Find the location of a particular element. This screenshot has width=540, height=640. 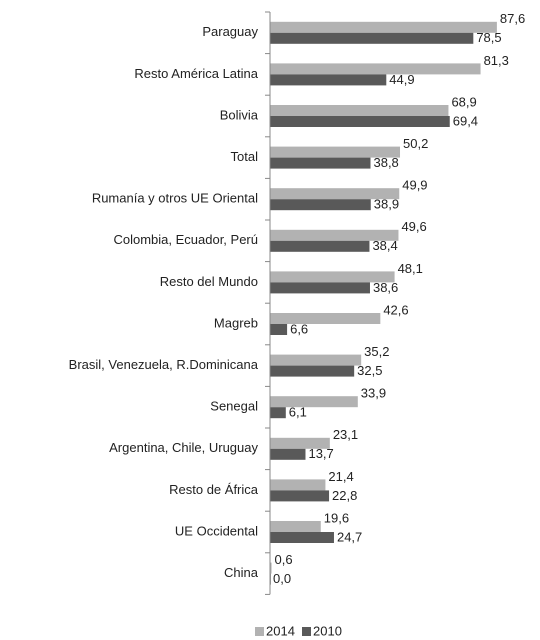

category-label: Resto América Latina is located at coordinates (196, 73).